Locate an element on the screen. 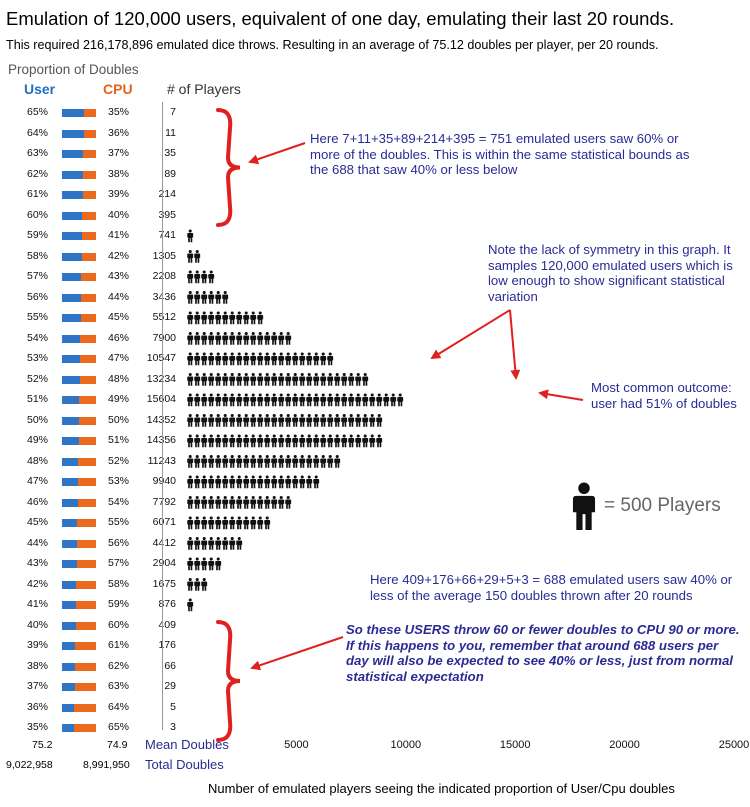  players-count-label: 1305 is located at coordinates (164, 255).